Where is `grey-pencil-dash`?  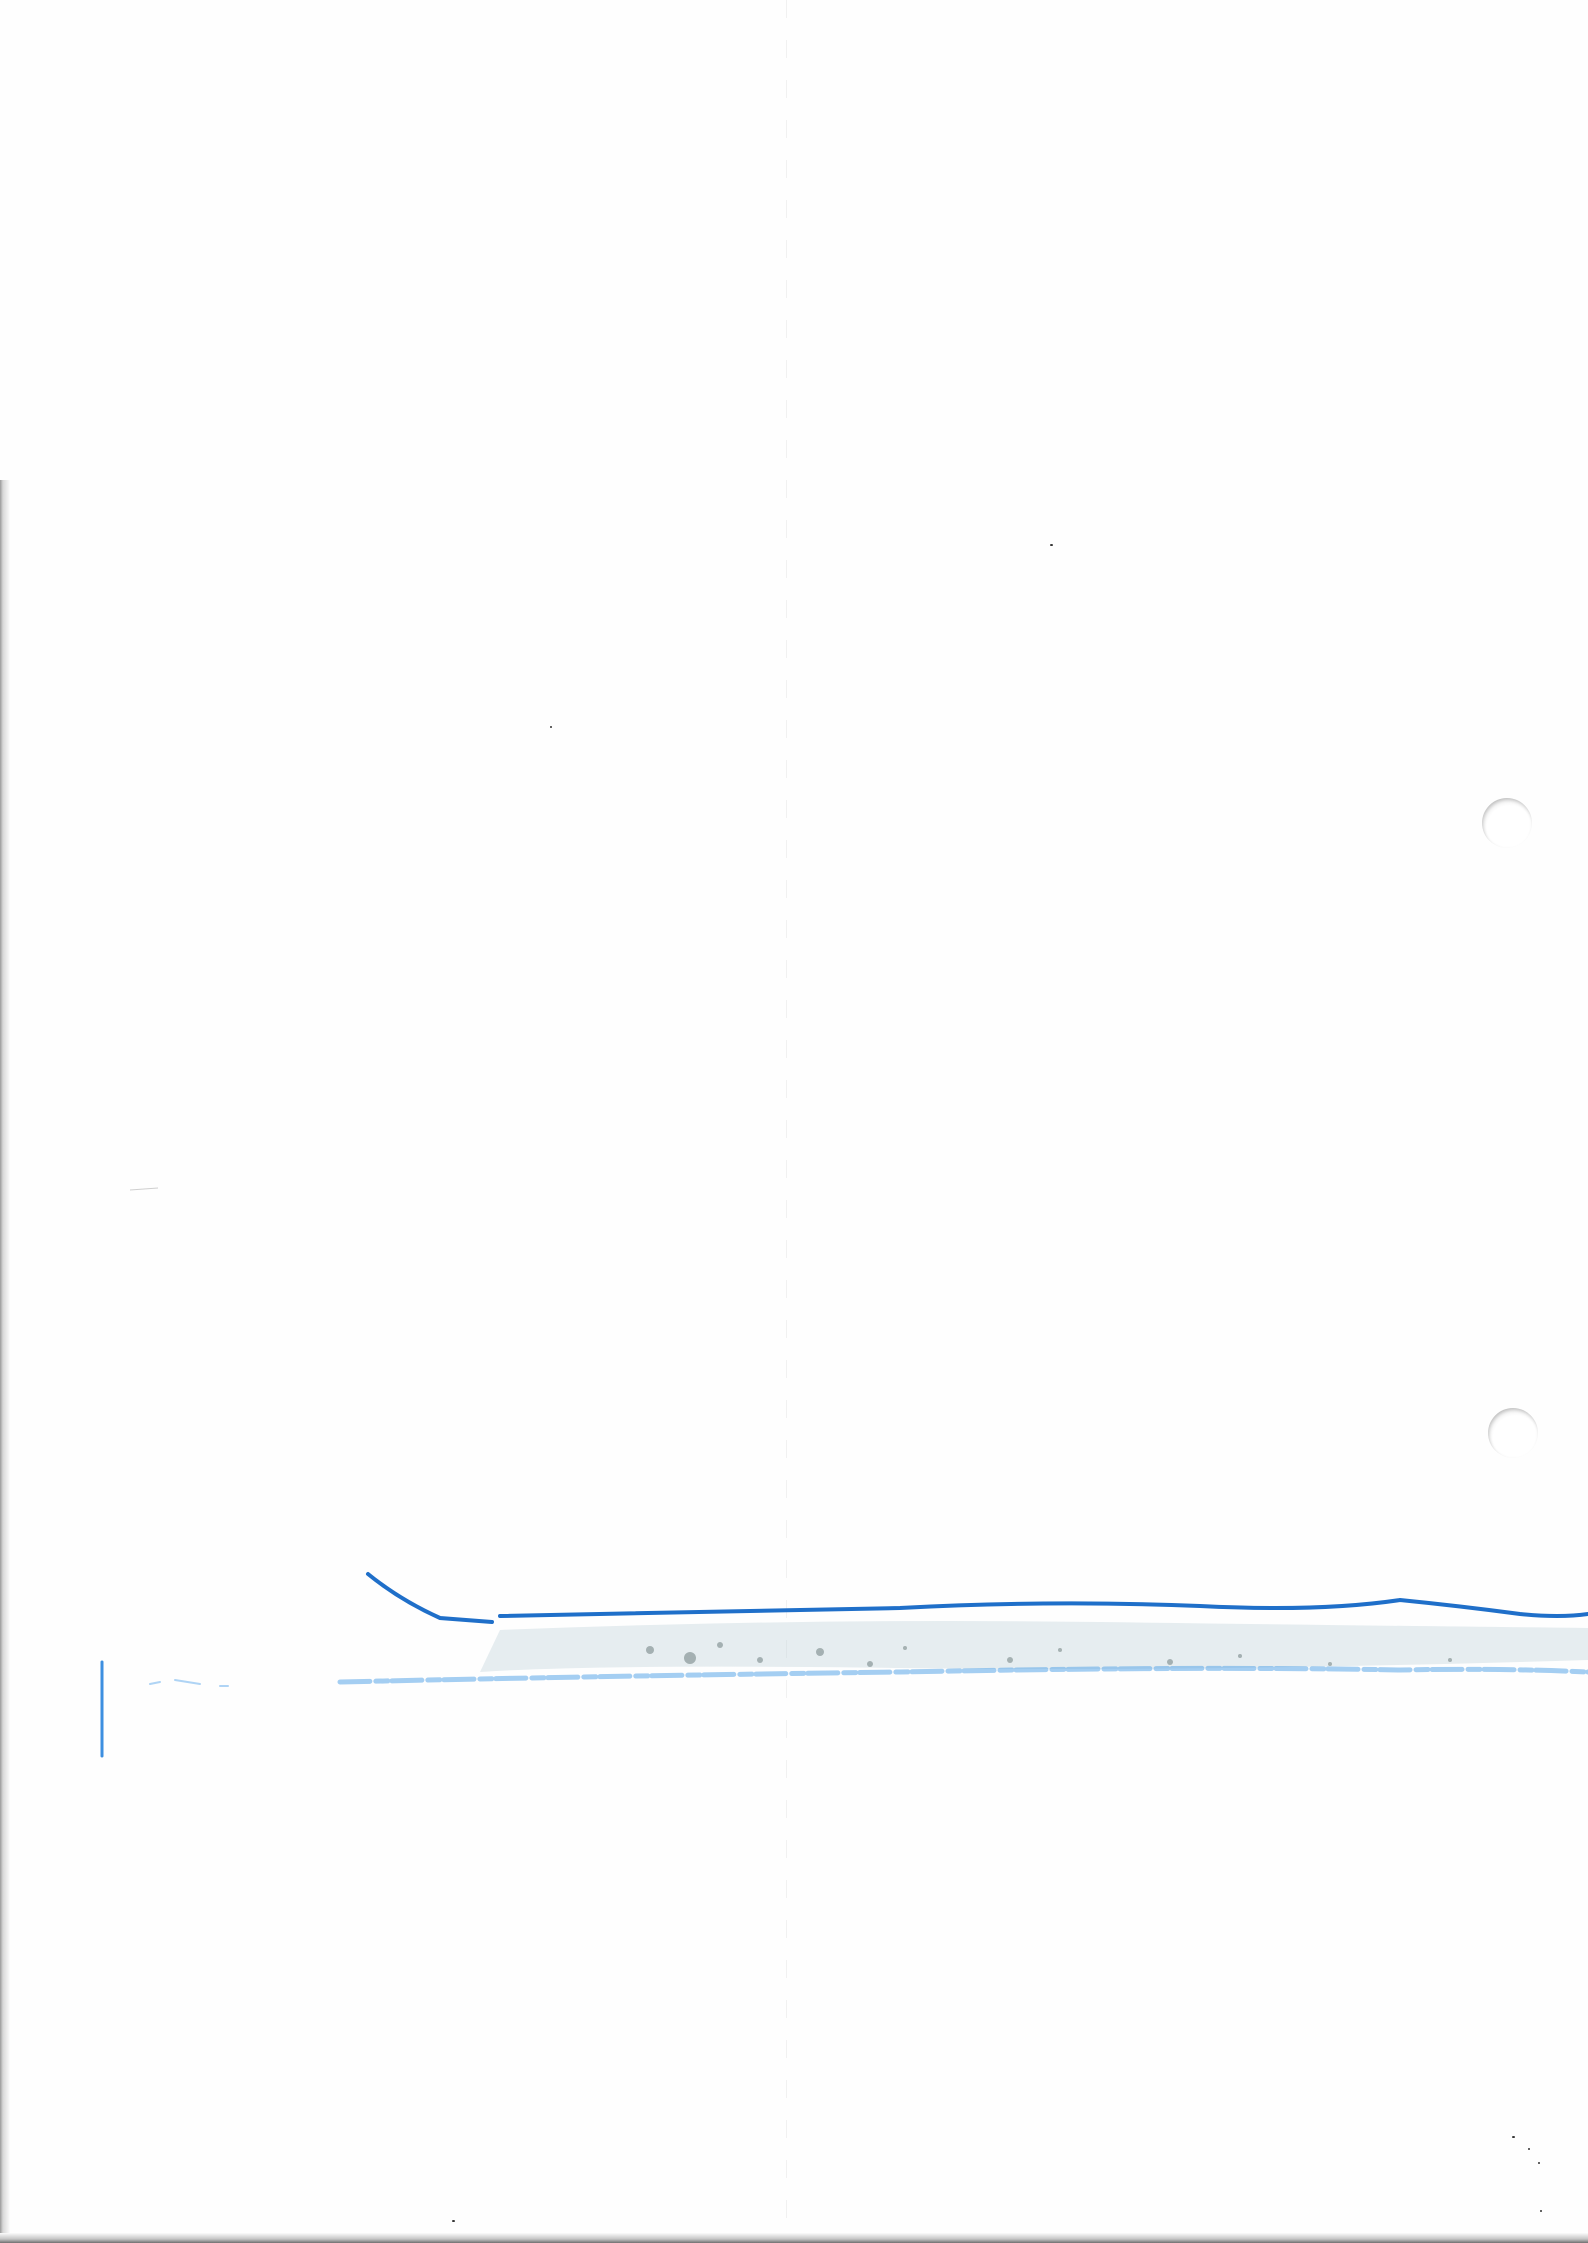
grey-pencil-dash is located at coordinates (144, 1189).